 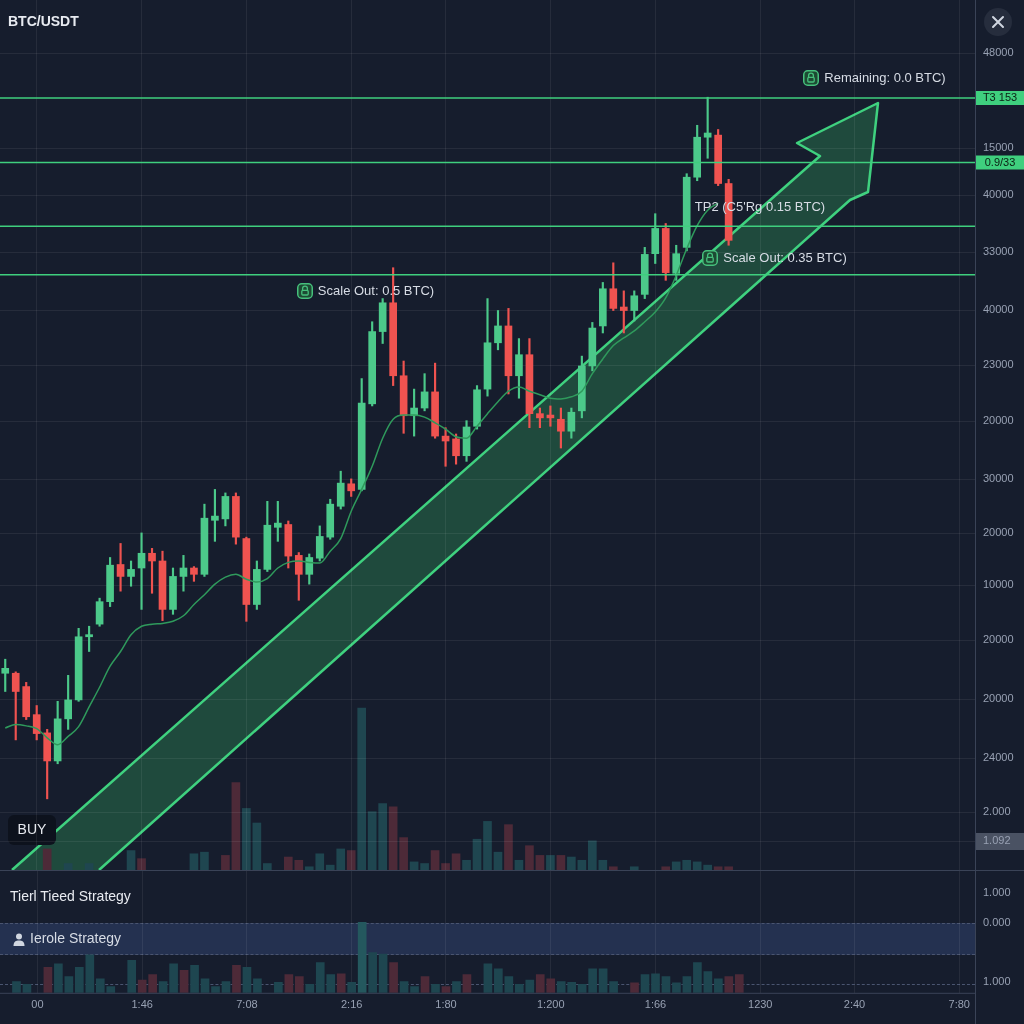 I want to click on x-tick-label: 1:66, so click(x=655, y=1004).